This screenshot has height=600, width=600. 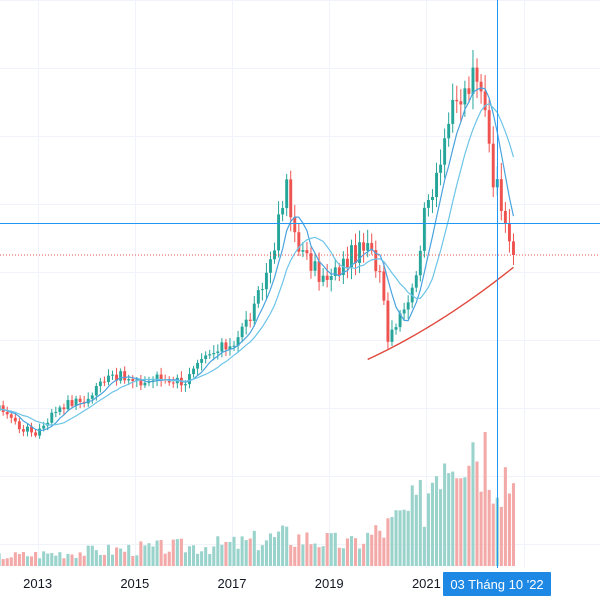 I want to click on x-tick-label: 2017, so click(x=232, y=583).